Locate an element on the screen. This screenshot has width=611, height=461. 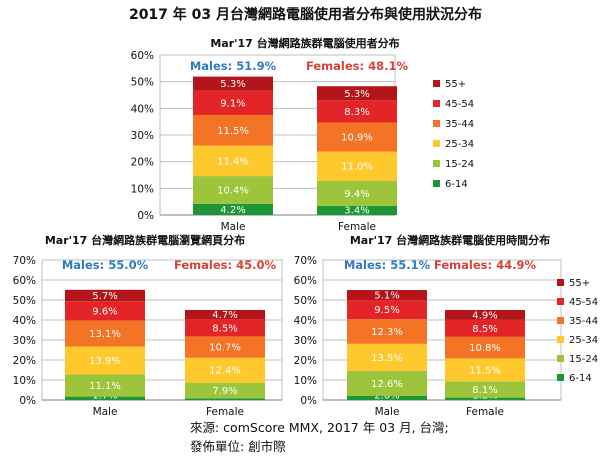
legend-label: 15-24 is located at coordinates (583, 359).